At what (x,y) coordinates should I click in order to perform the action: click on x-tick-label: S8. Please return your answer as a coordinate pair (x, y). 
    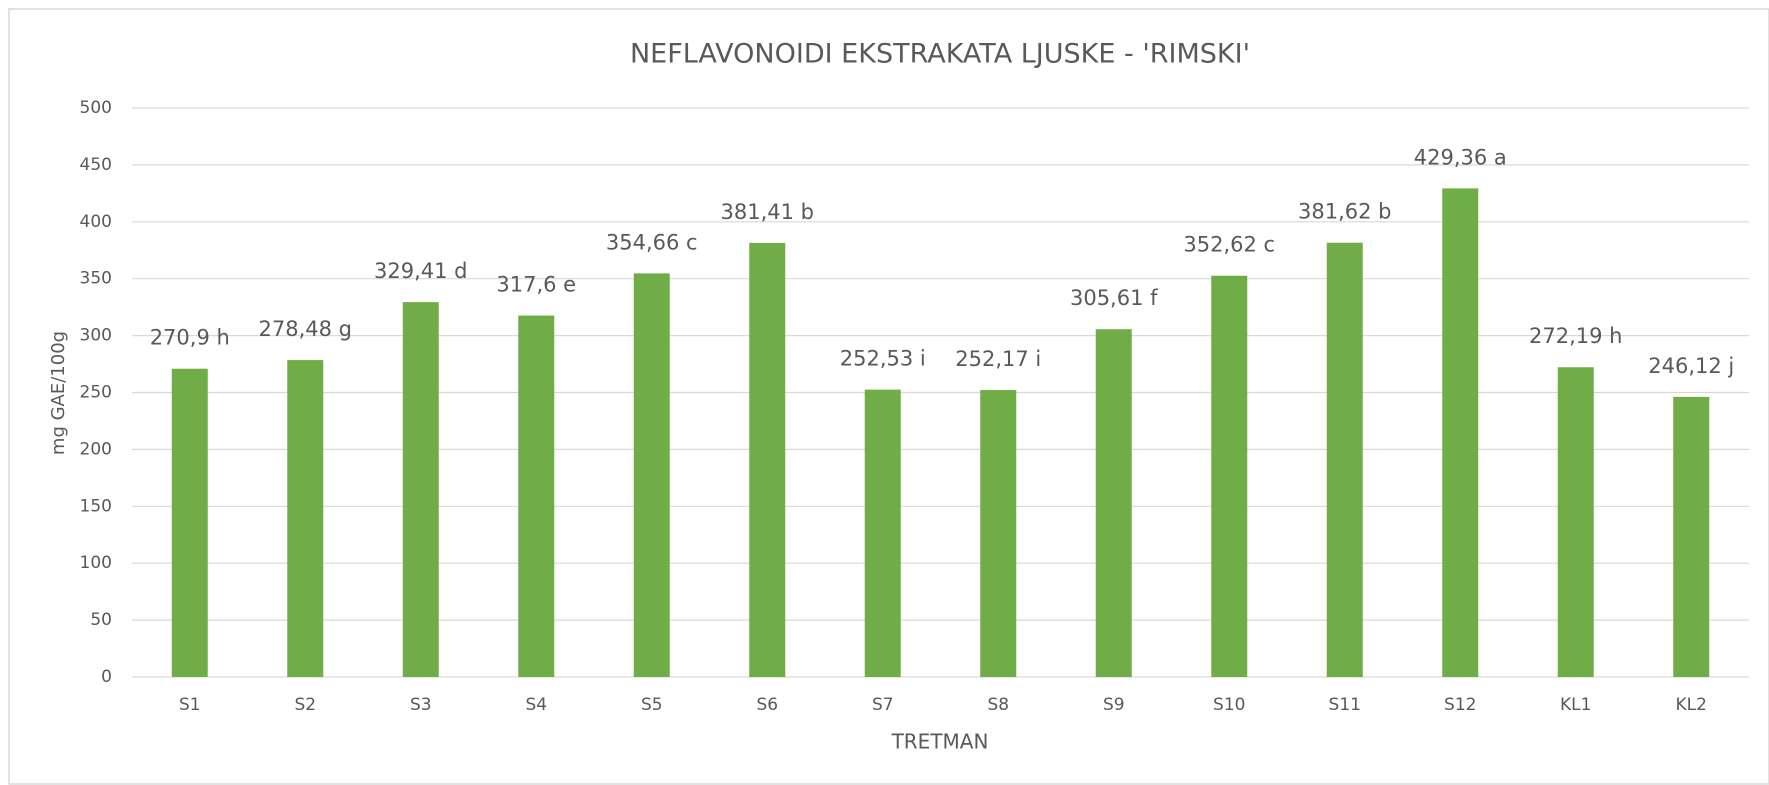
    Looking at the image, I should click on (998, 705).